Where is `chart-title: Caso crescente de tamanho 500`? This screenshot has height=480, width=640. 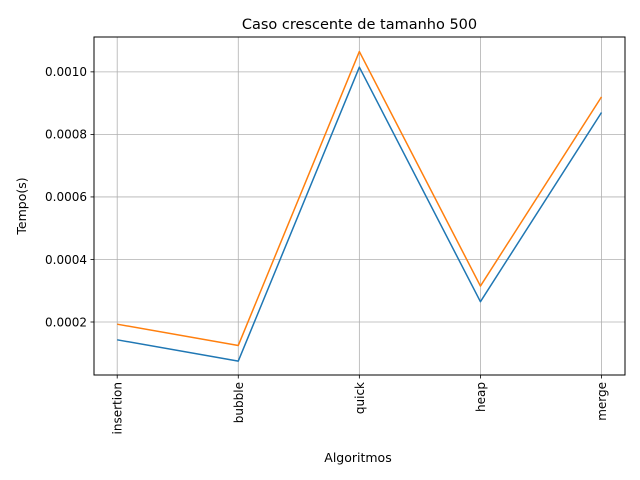 chart-title: Caso crescente de tamanho 500 is located at coordinates (359, 25).